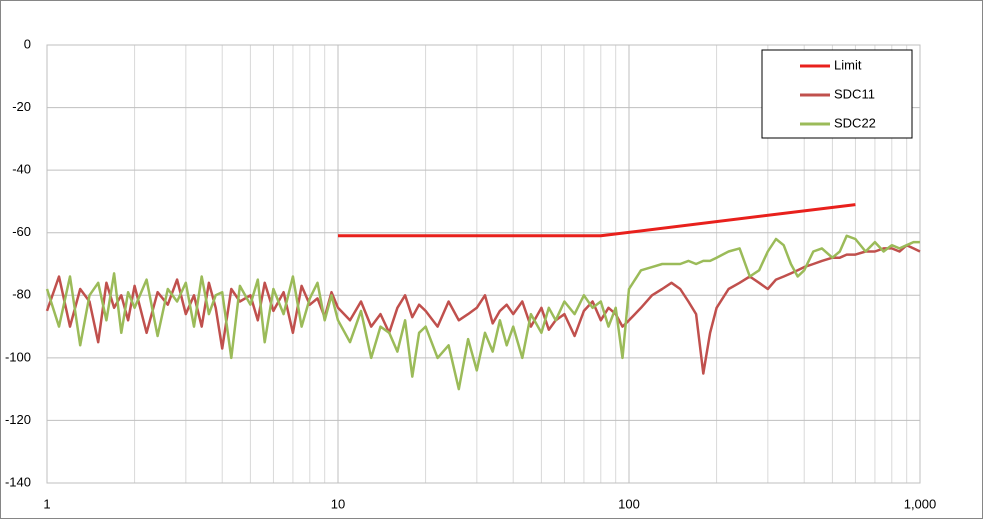  I want to click on y-tick-label: -100, so click(18, 356).